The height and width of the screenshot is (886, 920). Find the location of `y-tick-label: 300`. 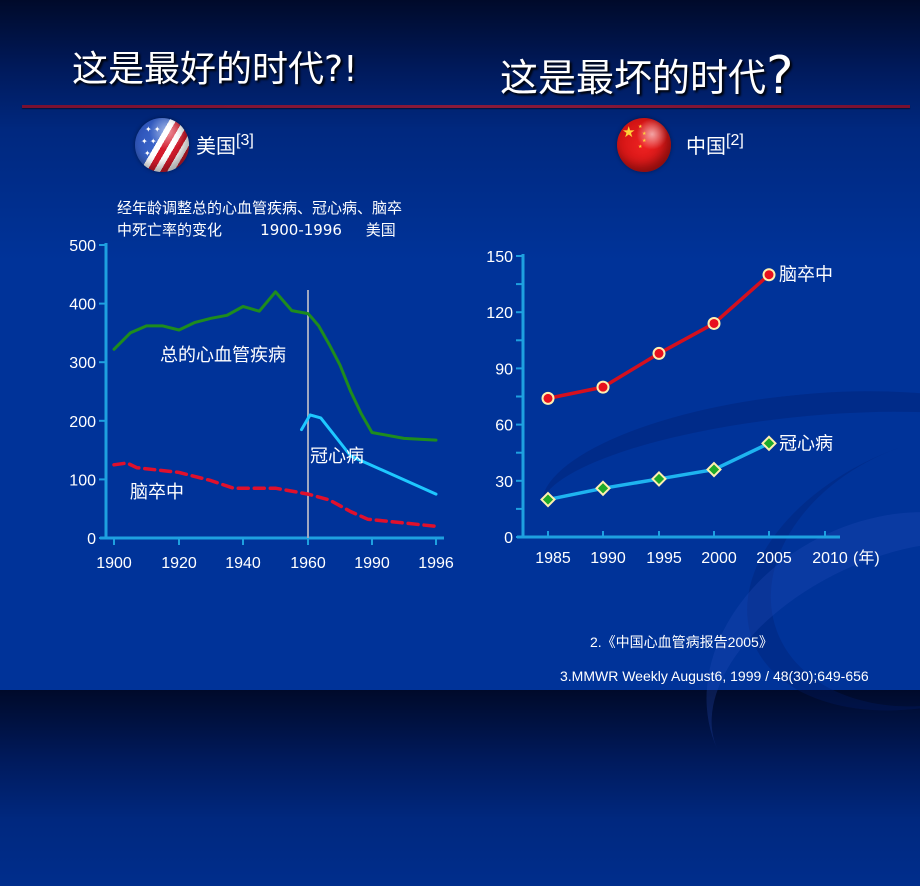

y-tick-label: 300 is located at coordinates (82, 363).